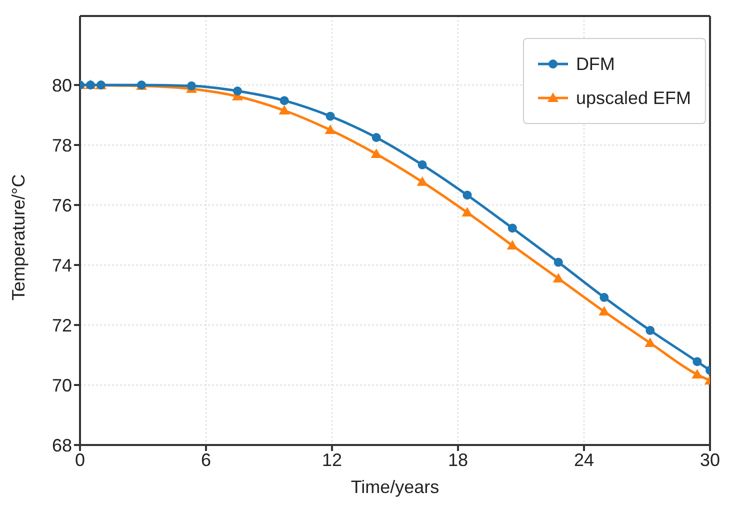 The image size is (736, 513). What do you see at coordinates (332, 460) in the screenshot?
I see `x-tick-label: 12` at bounding box center [332, 460].